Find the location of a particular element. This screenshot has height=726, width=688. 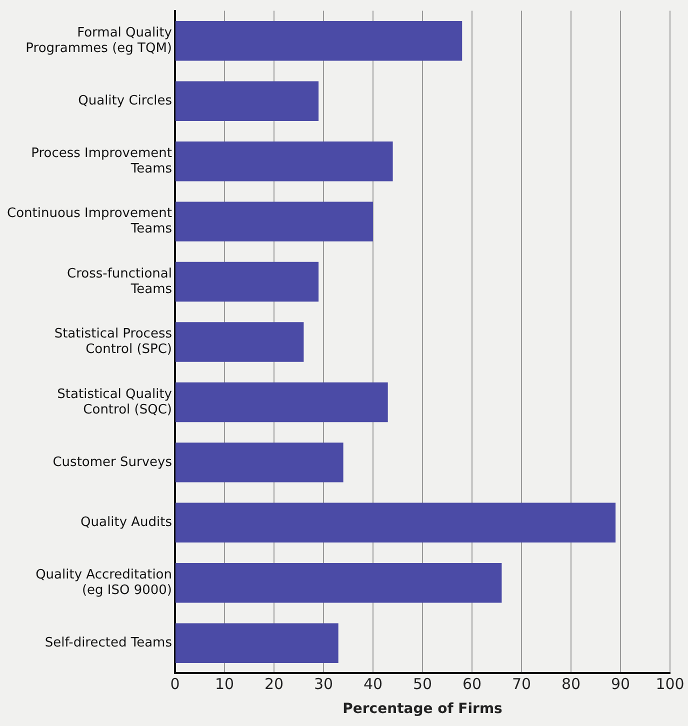

x-tick-label: 70 is located at coordinates (522, 684).